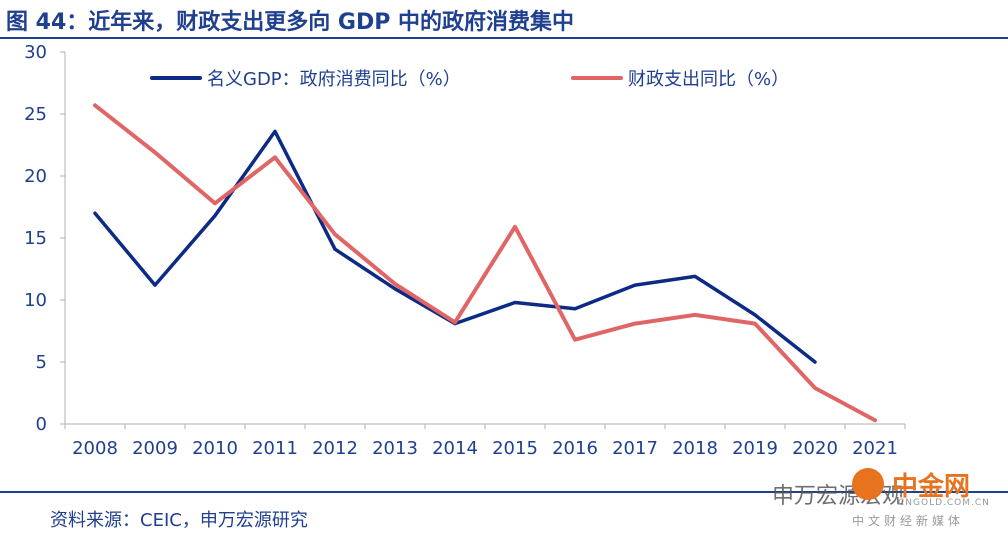 This screenshot has height=538, width=1008. I want to click on x-tick-label: 2015, so click(515, 448).